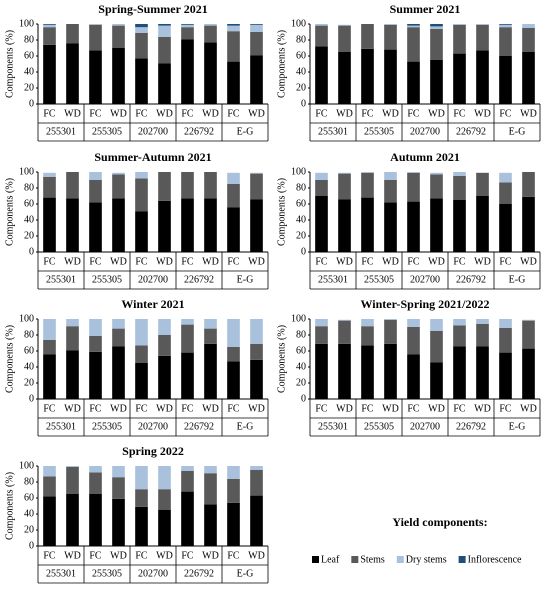 This screenshot has height=595, width=550. Describe the element at coordinates (379, 279) in the screenshot. I see `group-label: 255305` at that location.